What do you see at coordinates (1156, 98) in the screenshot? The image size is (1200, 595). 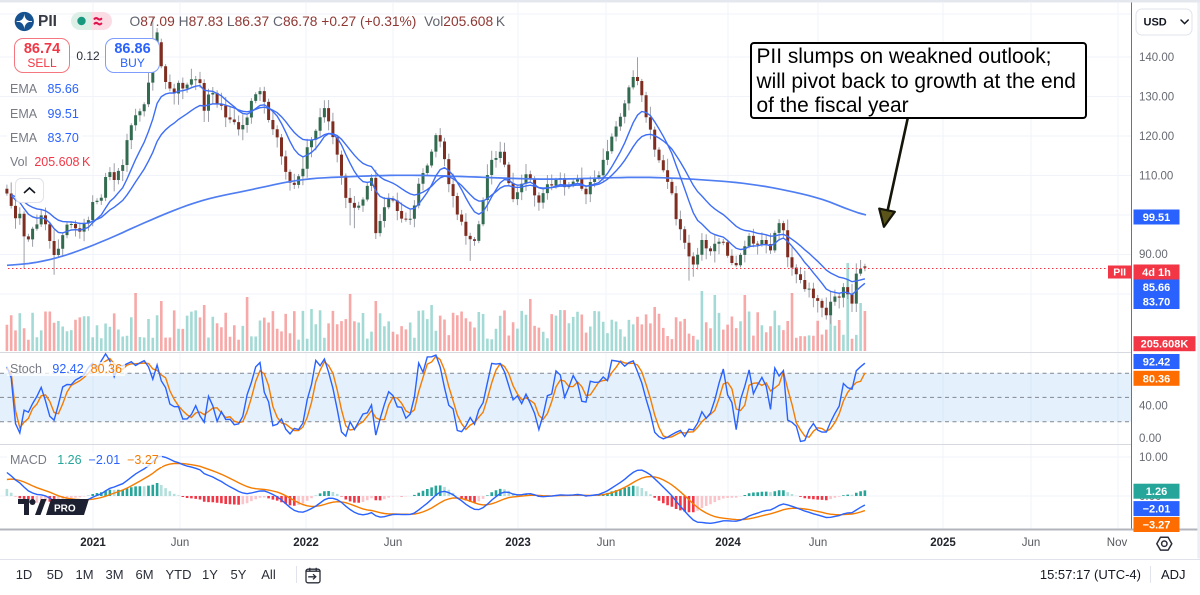 I see `svg-text: 130.00` at bounding box center [1156, 98].